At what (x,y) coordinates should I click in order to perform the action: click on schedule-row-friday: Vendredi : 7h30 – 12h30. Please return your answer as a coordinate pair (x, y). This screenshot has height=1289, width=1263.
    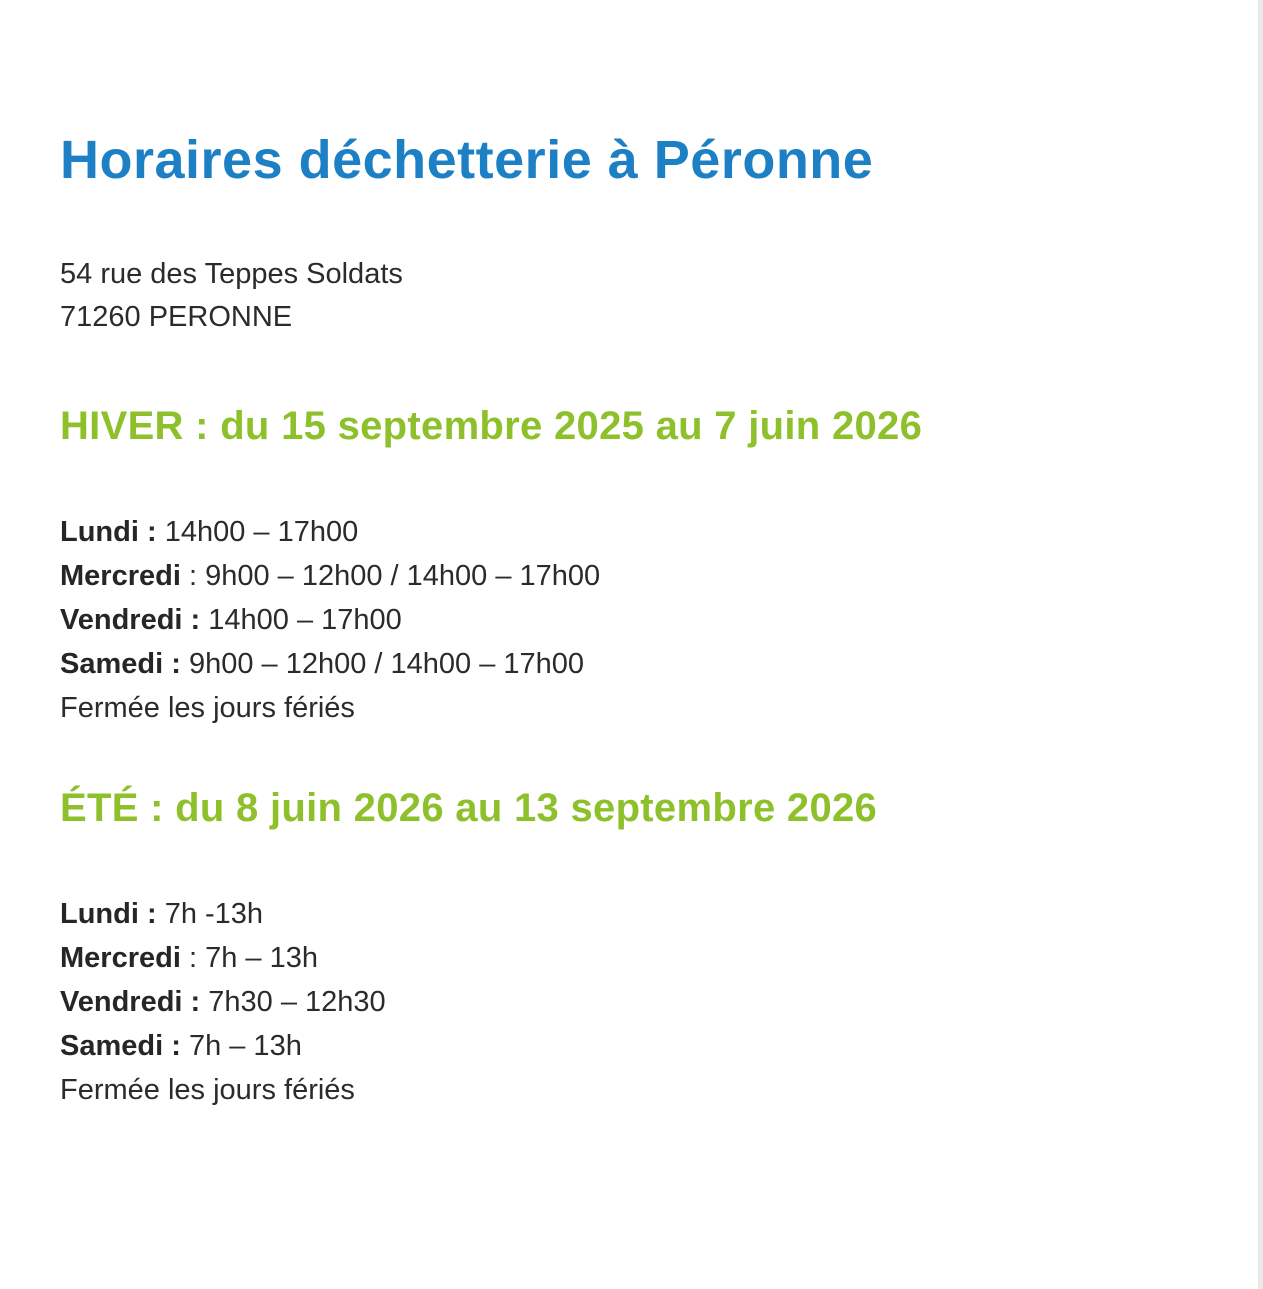
    Looking at the image, I should click on (626, 1002).